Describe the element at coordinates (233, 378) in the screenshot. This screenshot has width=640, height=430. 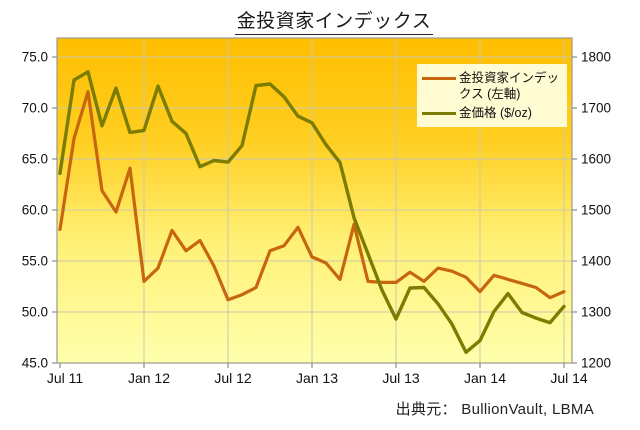
I see `svg-text: Jul 12` at that location.